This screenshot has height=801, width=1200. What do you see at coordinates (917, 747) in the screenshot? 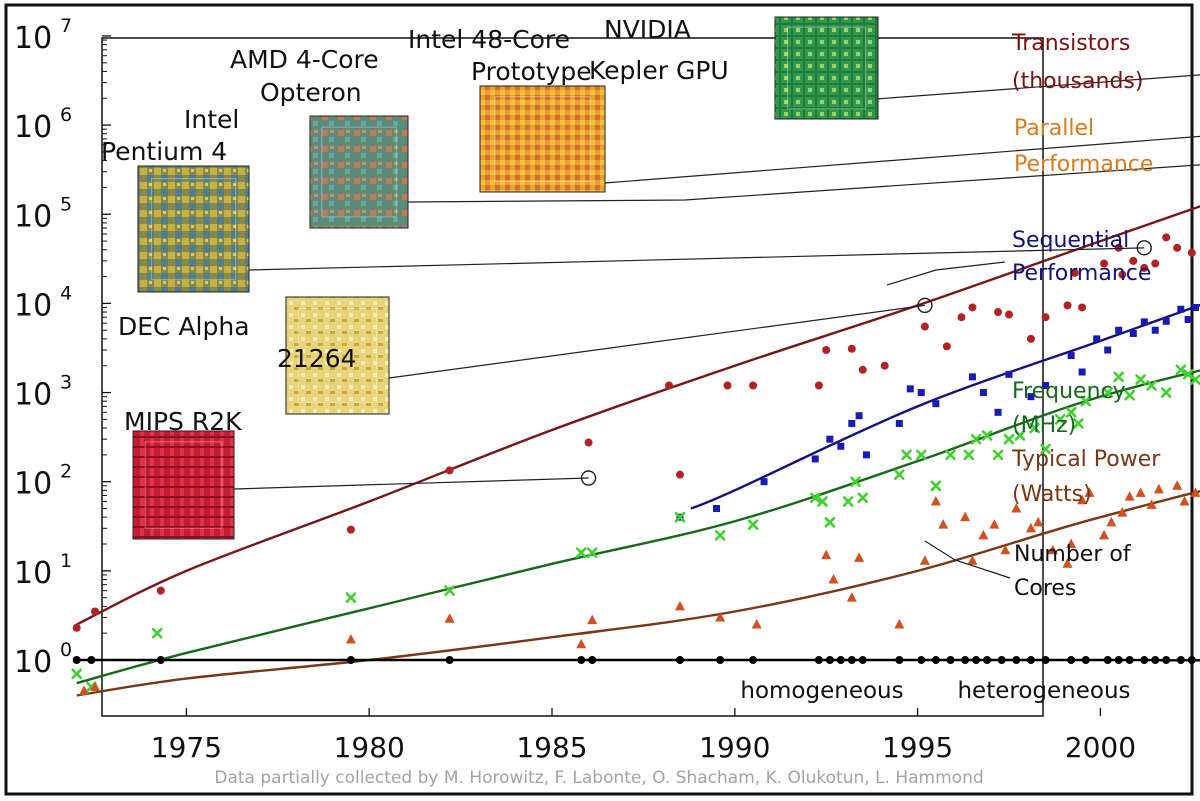
I see `x-tick-label: 1995` at bounding box center [917, 747].